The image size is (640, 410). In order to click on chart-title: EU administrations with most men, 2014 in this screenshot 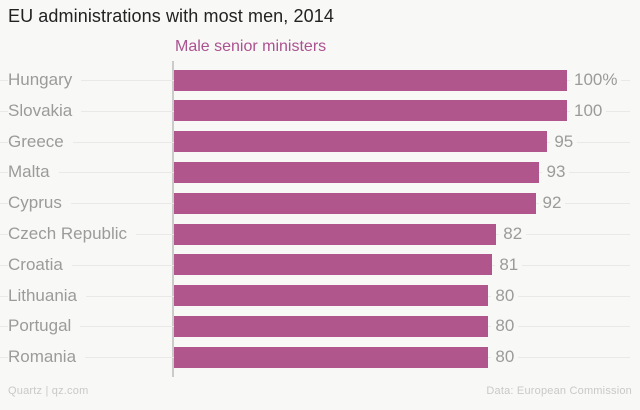, I will do `click(171, 16)`.